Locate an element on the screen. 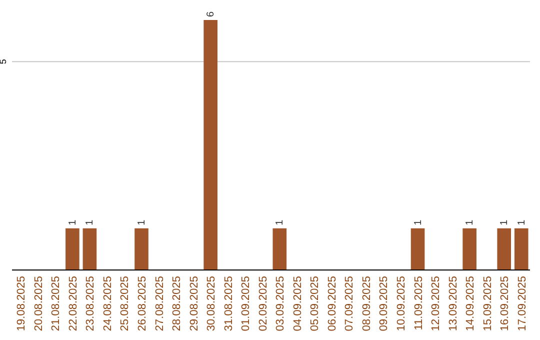  x-tick-label: 11.09.2025 is located at coordinates (418, 303).